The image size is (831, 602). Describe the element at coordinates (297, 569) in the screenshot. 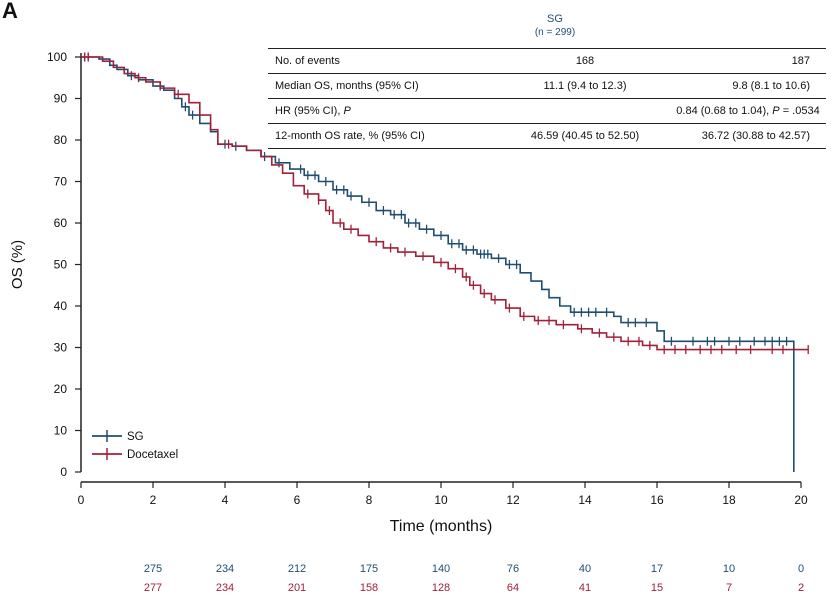

I see `sg-at-risk-count: 212` at that location.